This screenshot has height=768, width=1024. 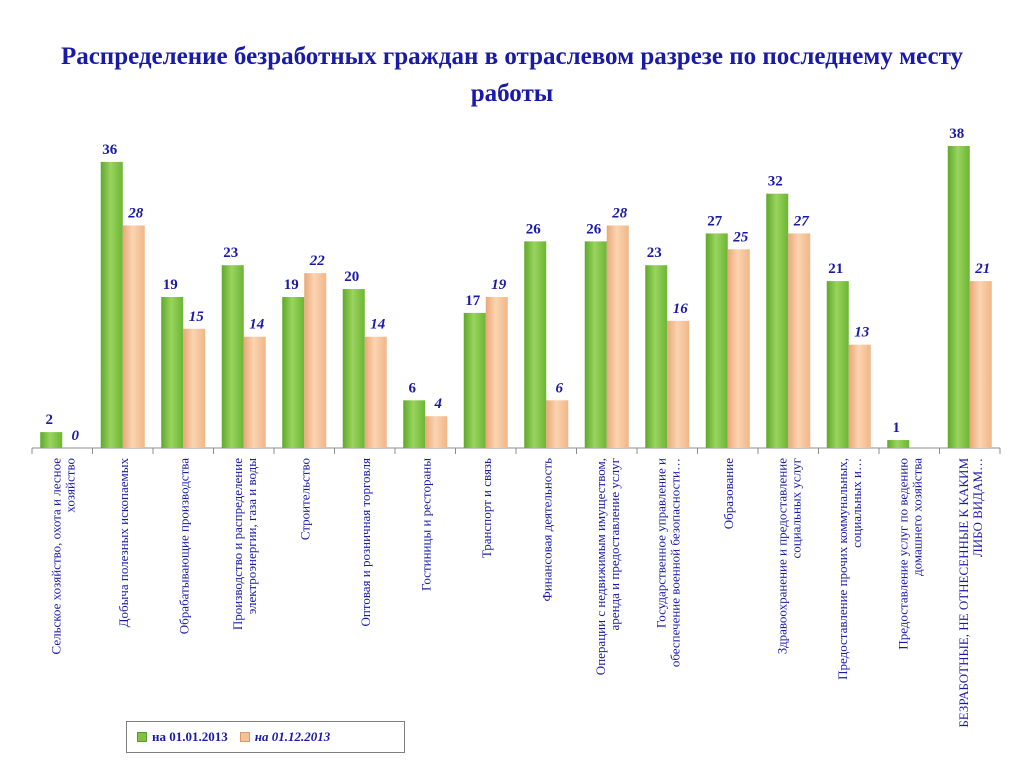 What do you see at coordinates (740, 237) in the screenshot?
I see `data-label-series2: 25` at bounding box center [740, 237].